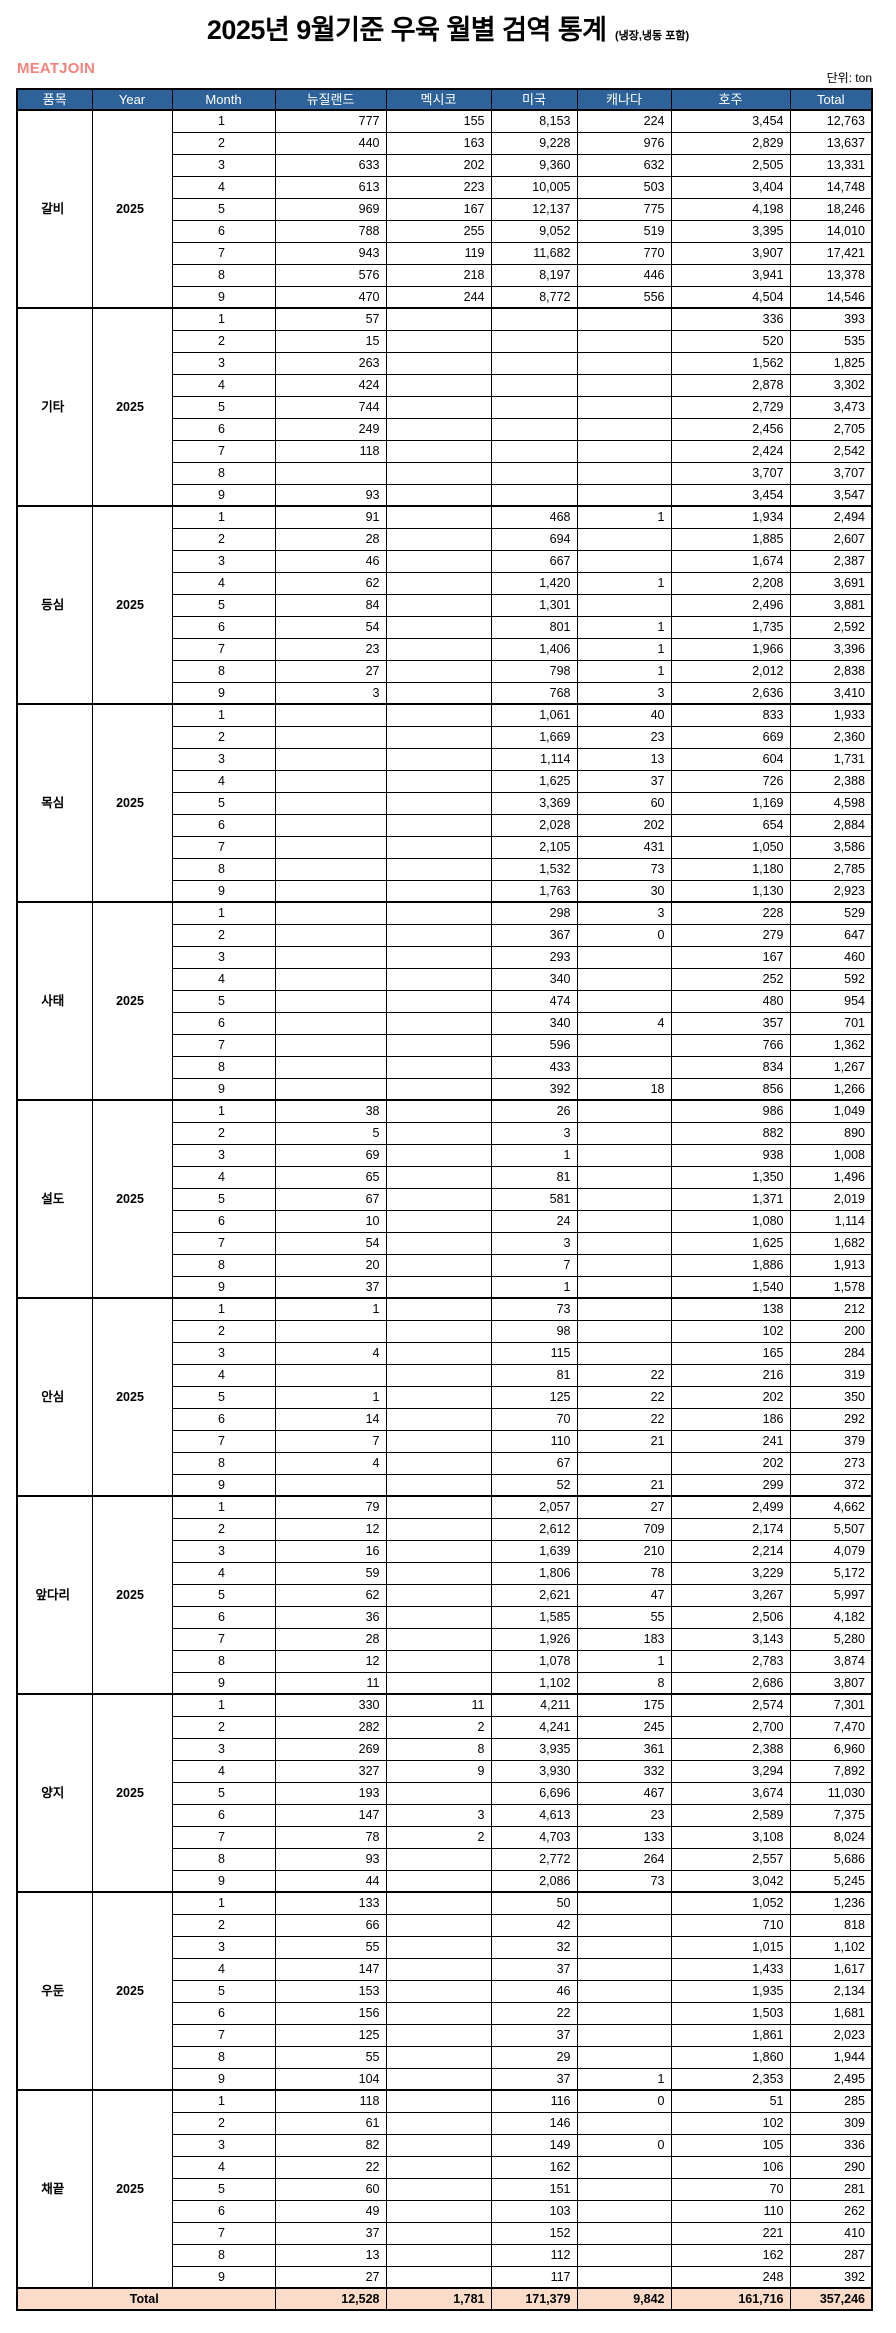  I want to click on value-cell: 2,028, so click(534, 825).